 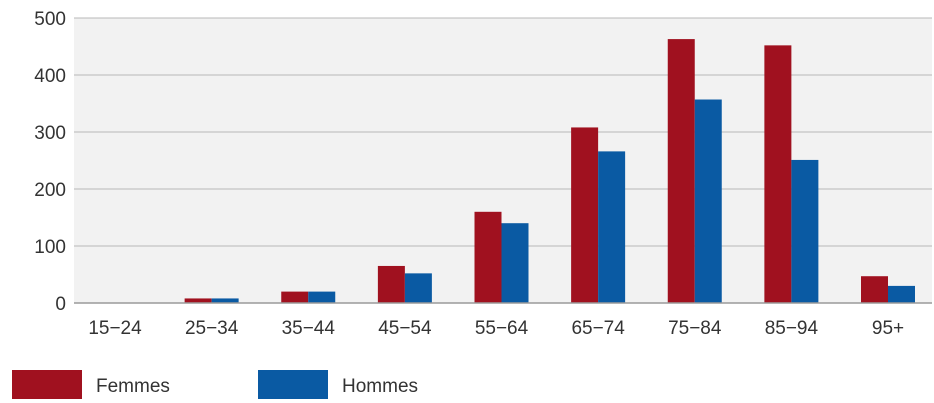 I want to click on x-tick-label: 65−74, so click(x=598, y=328).